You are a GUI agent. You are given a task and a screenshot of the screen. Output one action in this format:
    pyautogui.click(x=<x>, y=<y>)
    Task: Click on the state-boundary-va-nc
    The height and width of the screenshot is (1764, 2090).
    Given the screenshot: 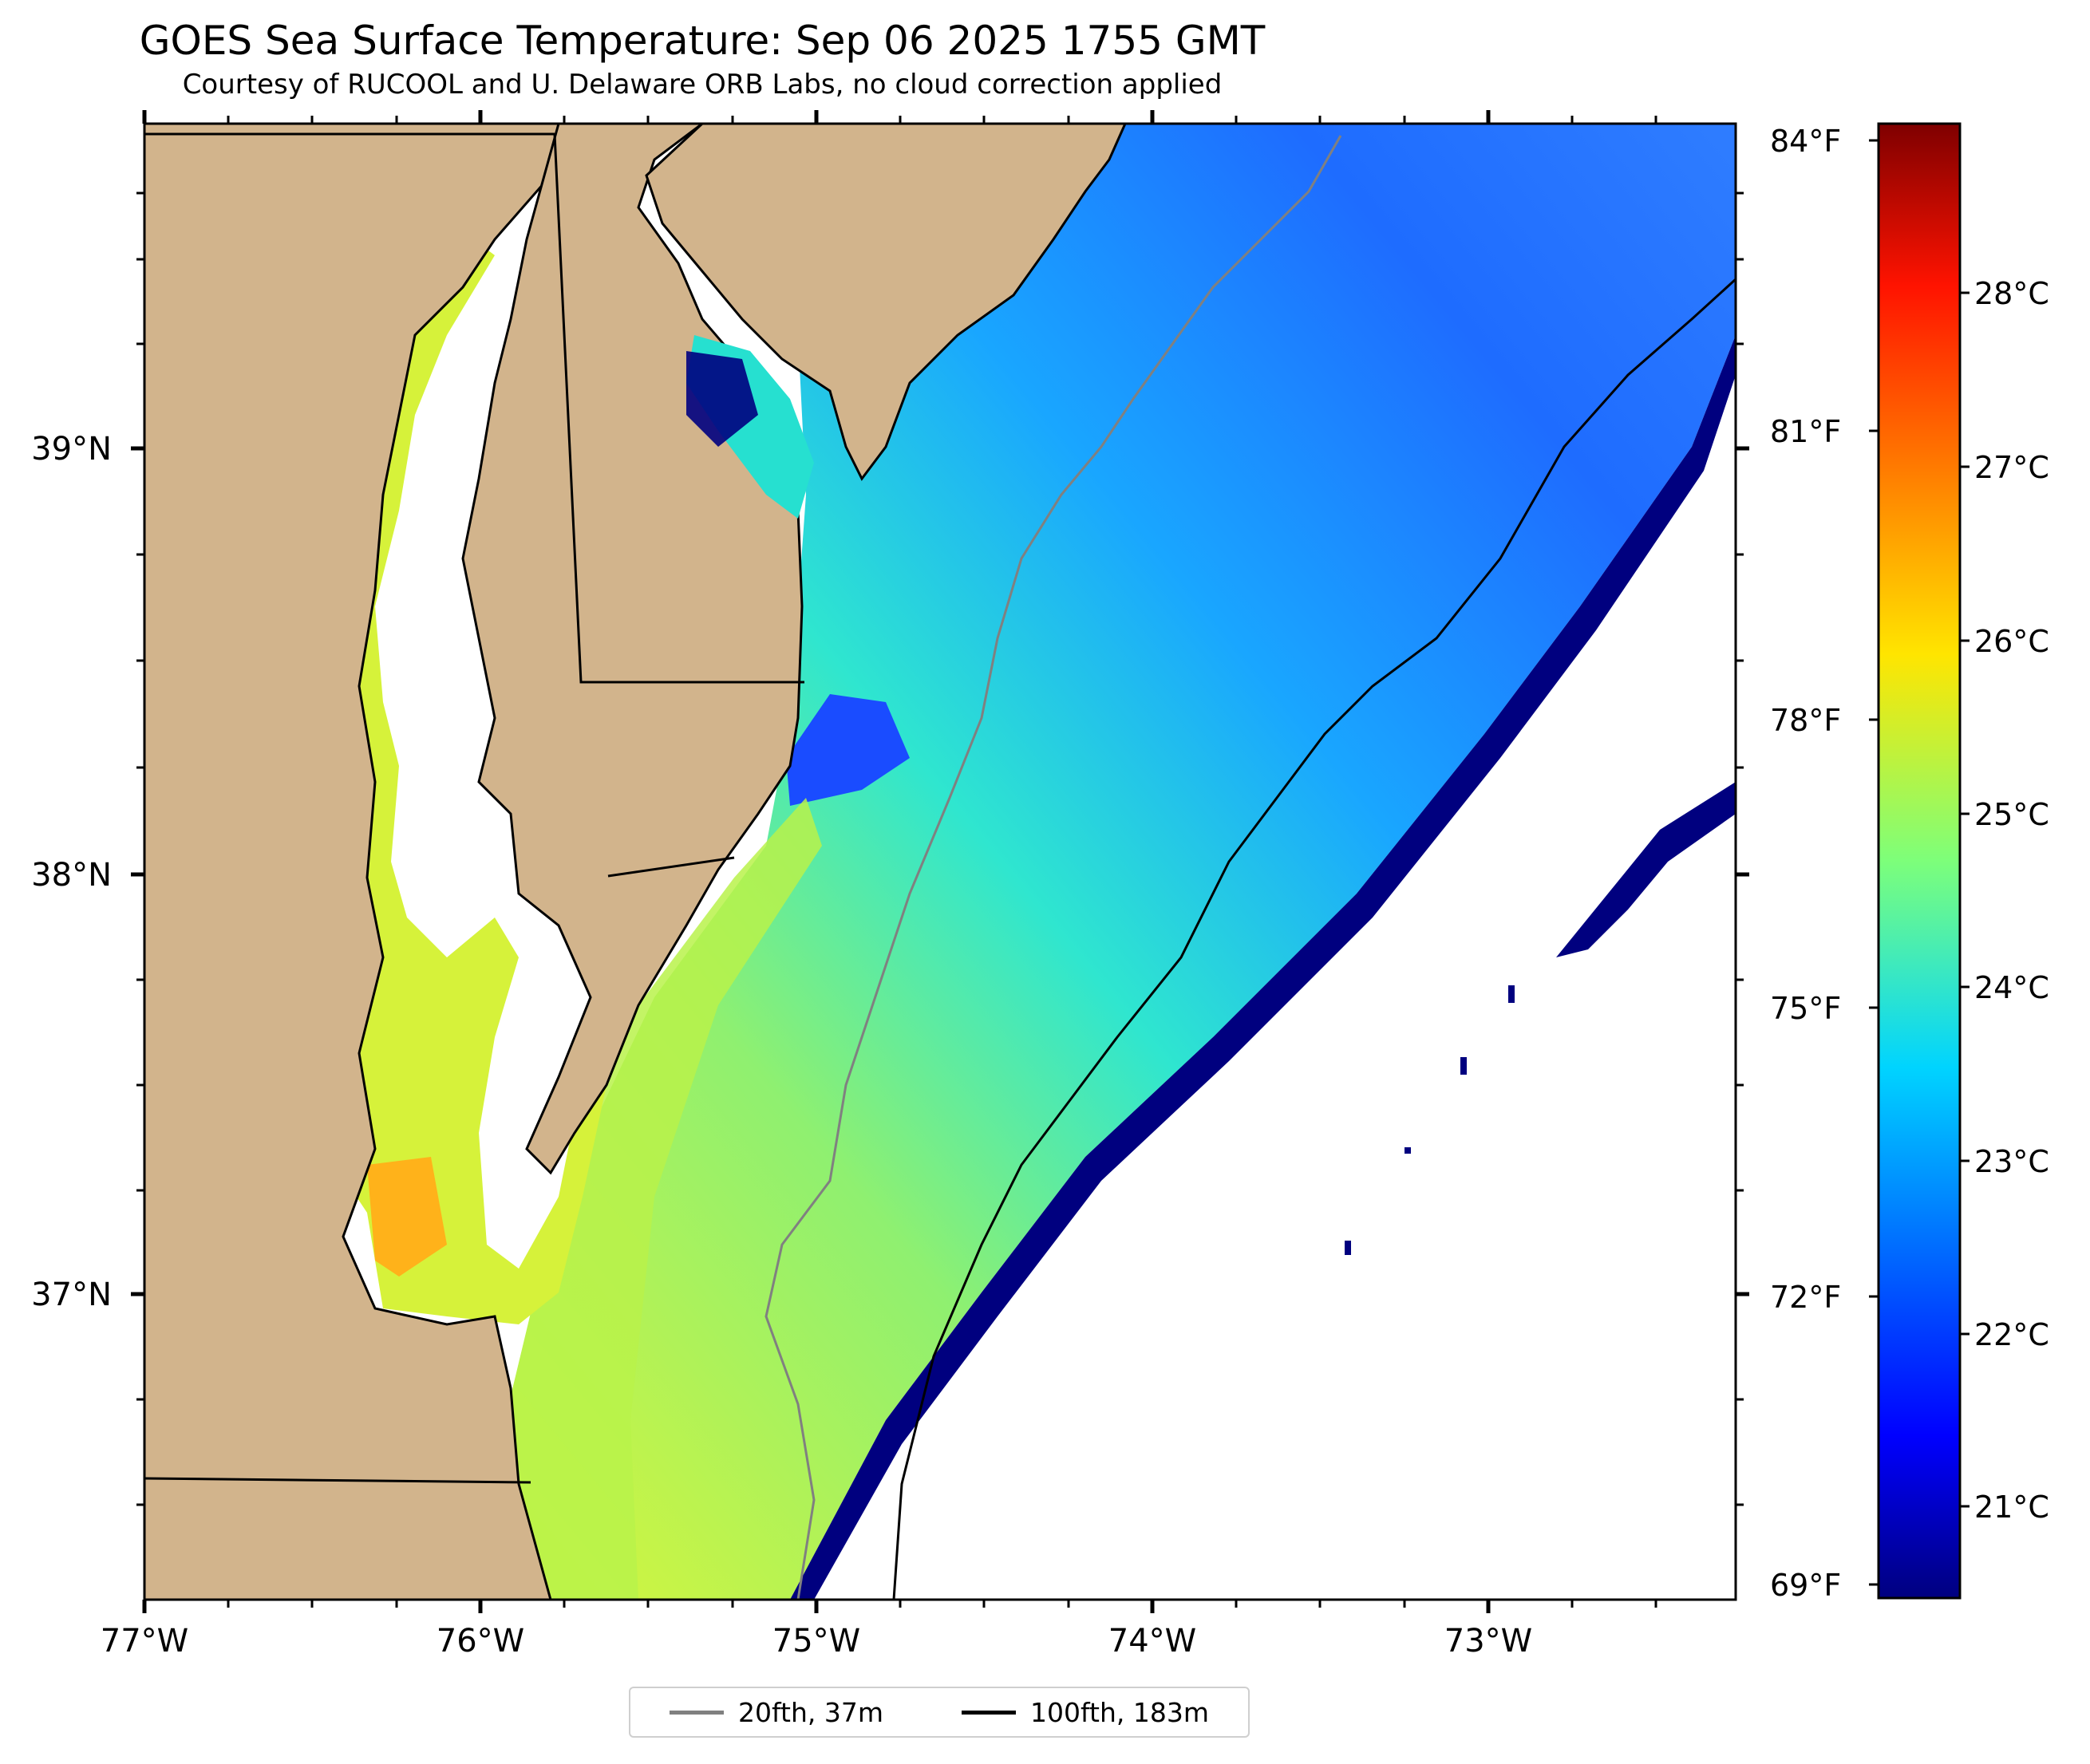 What is the action you would take?
    pyautogui.click(x=337, y=1480)
    